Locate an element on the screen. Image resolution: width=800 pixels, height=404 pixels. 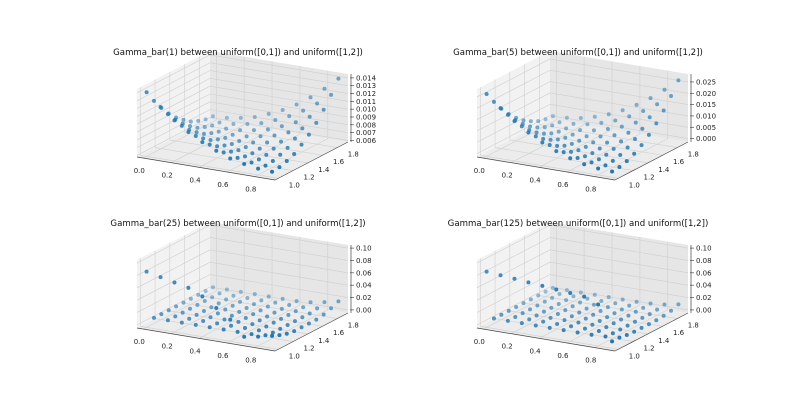
x-tick-label: 0.2 is located at coordinates (507, 347).